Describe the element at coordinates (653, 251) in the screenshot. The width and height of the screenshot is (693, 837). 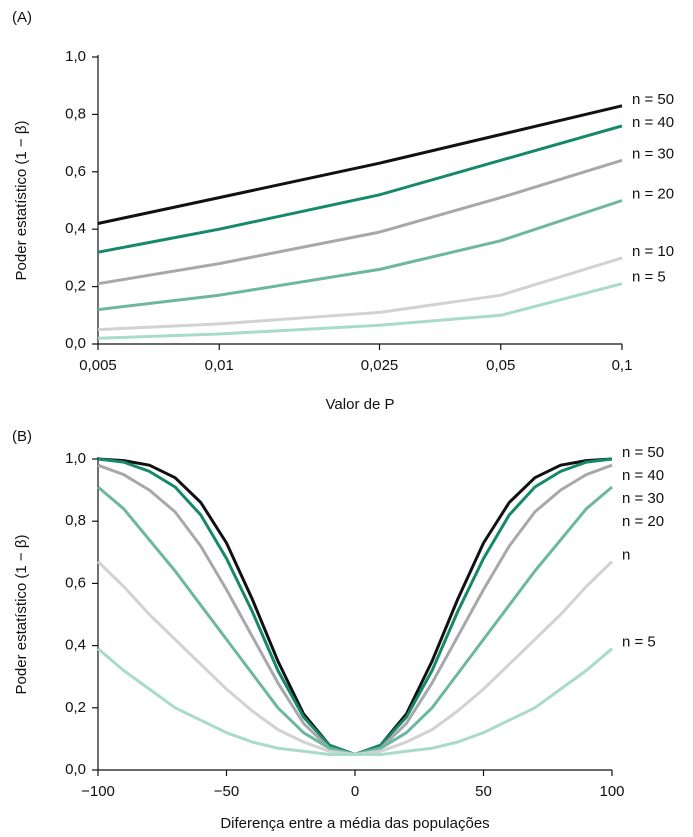
I see `series-label: n = 10` at that location.